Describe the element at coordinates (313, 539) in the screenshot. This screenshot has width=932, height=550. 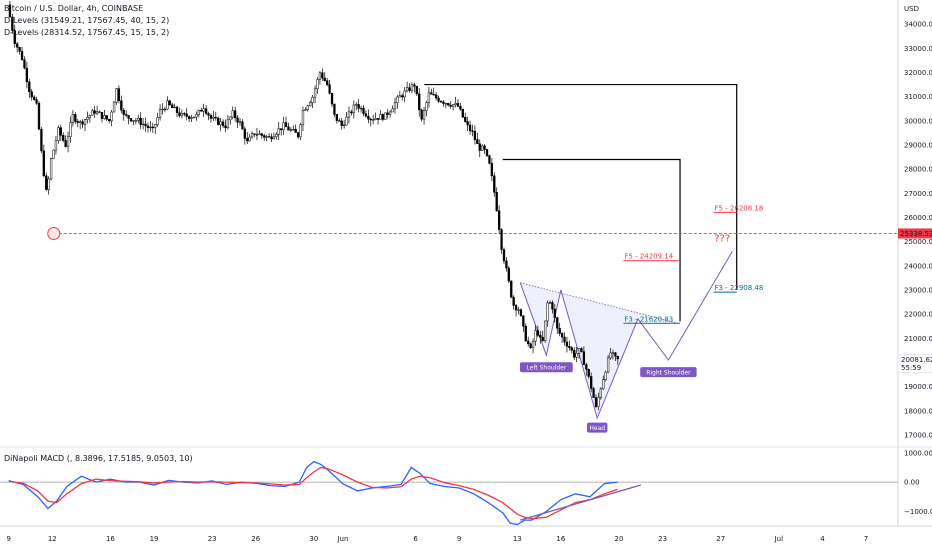
I see `time-tick-label: 30` at that location.